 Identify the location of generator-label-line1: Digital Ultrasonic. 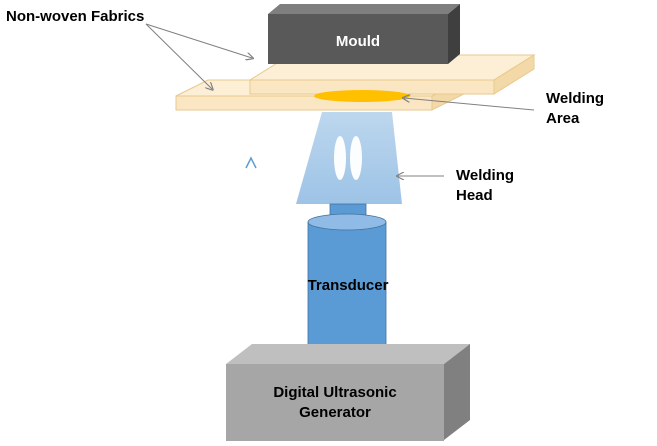
(334, 392).